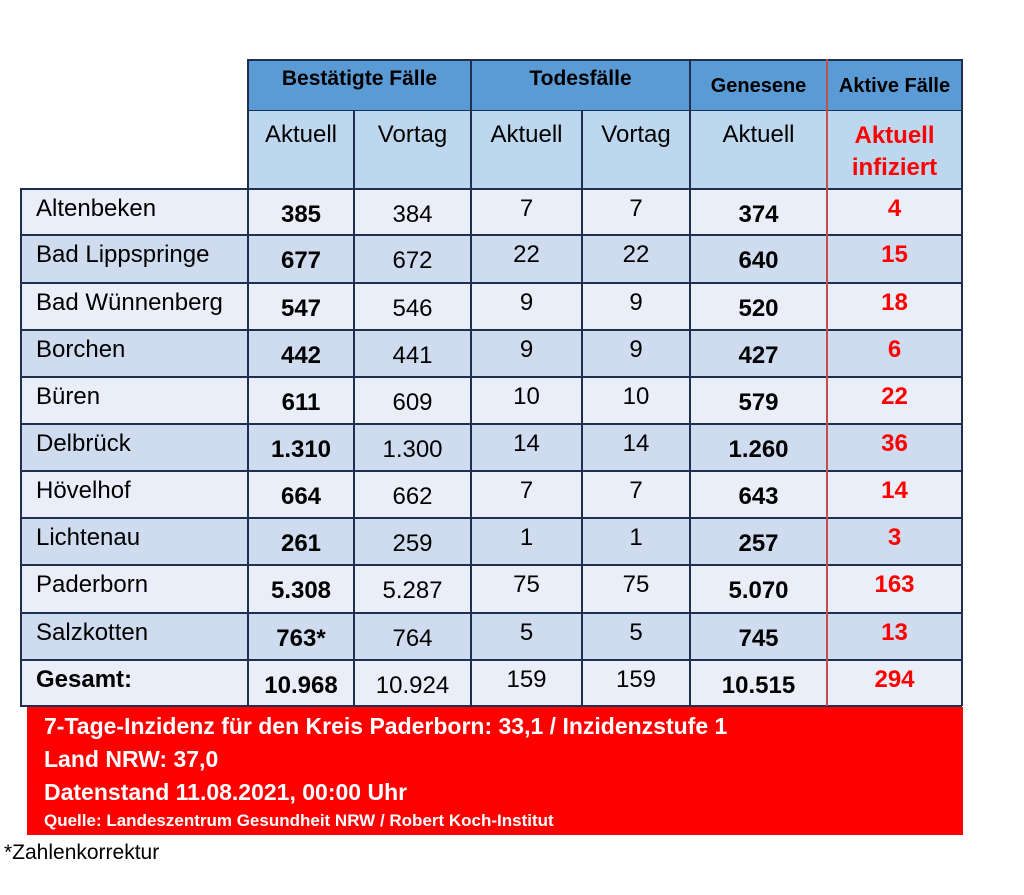 The width and height of the screenshot is (1024, 895). I want to click on cell-b-vortag: 441, so click(412, 353).